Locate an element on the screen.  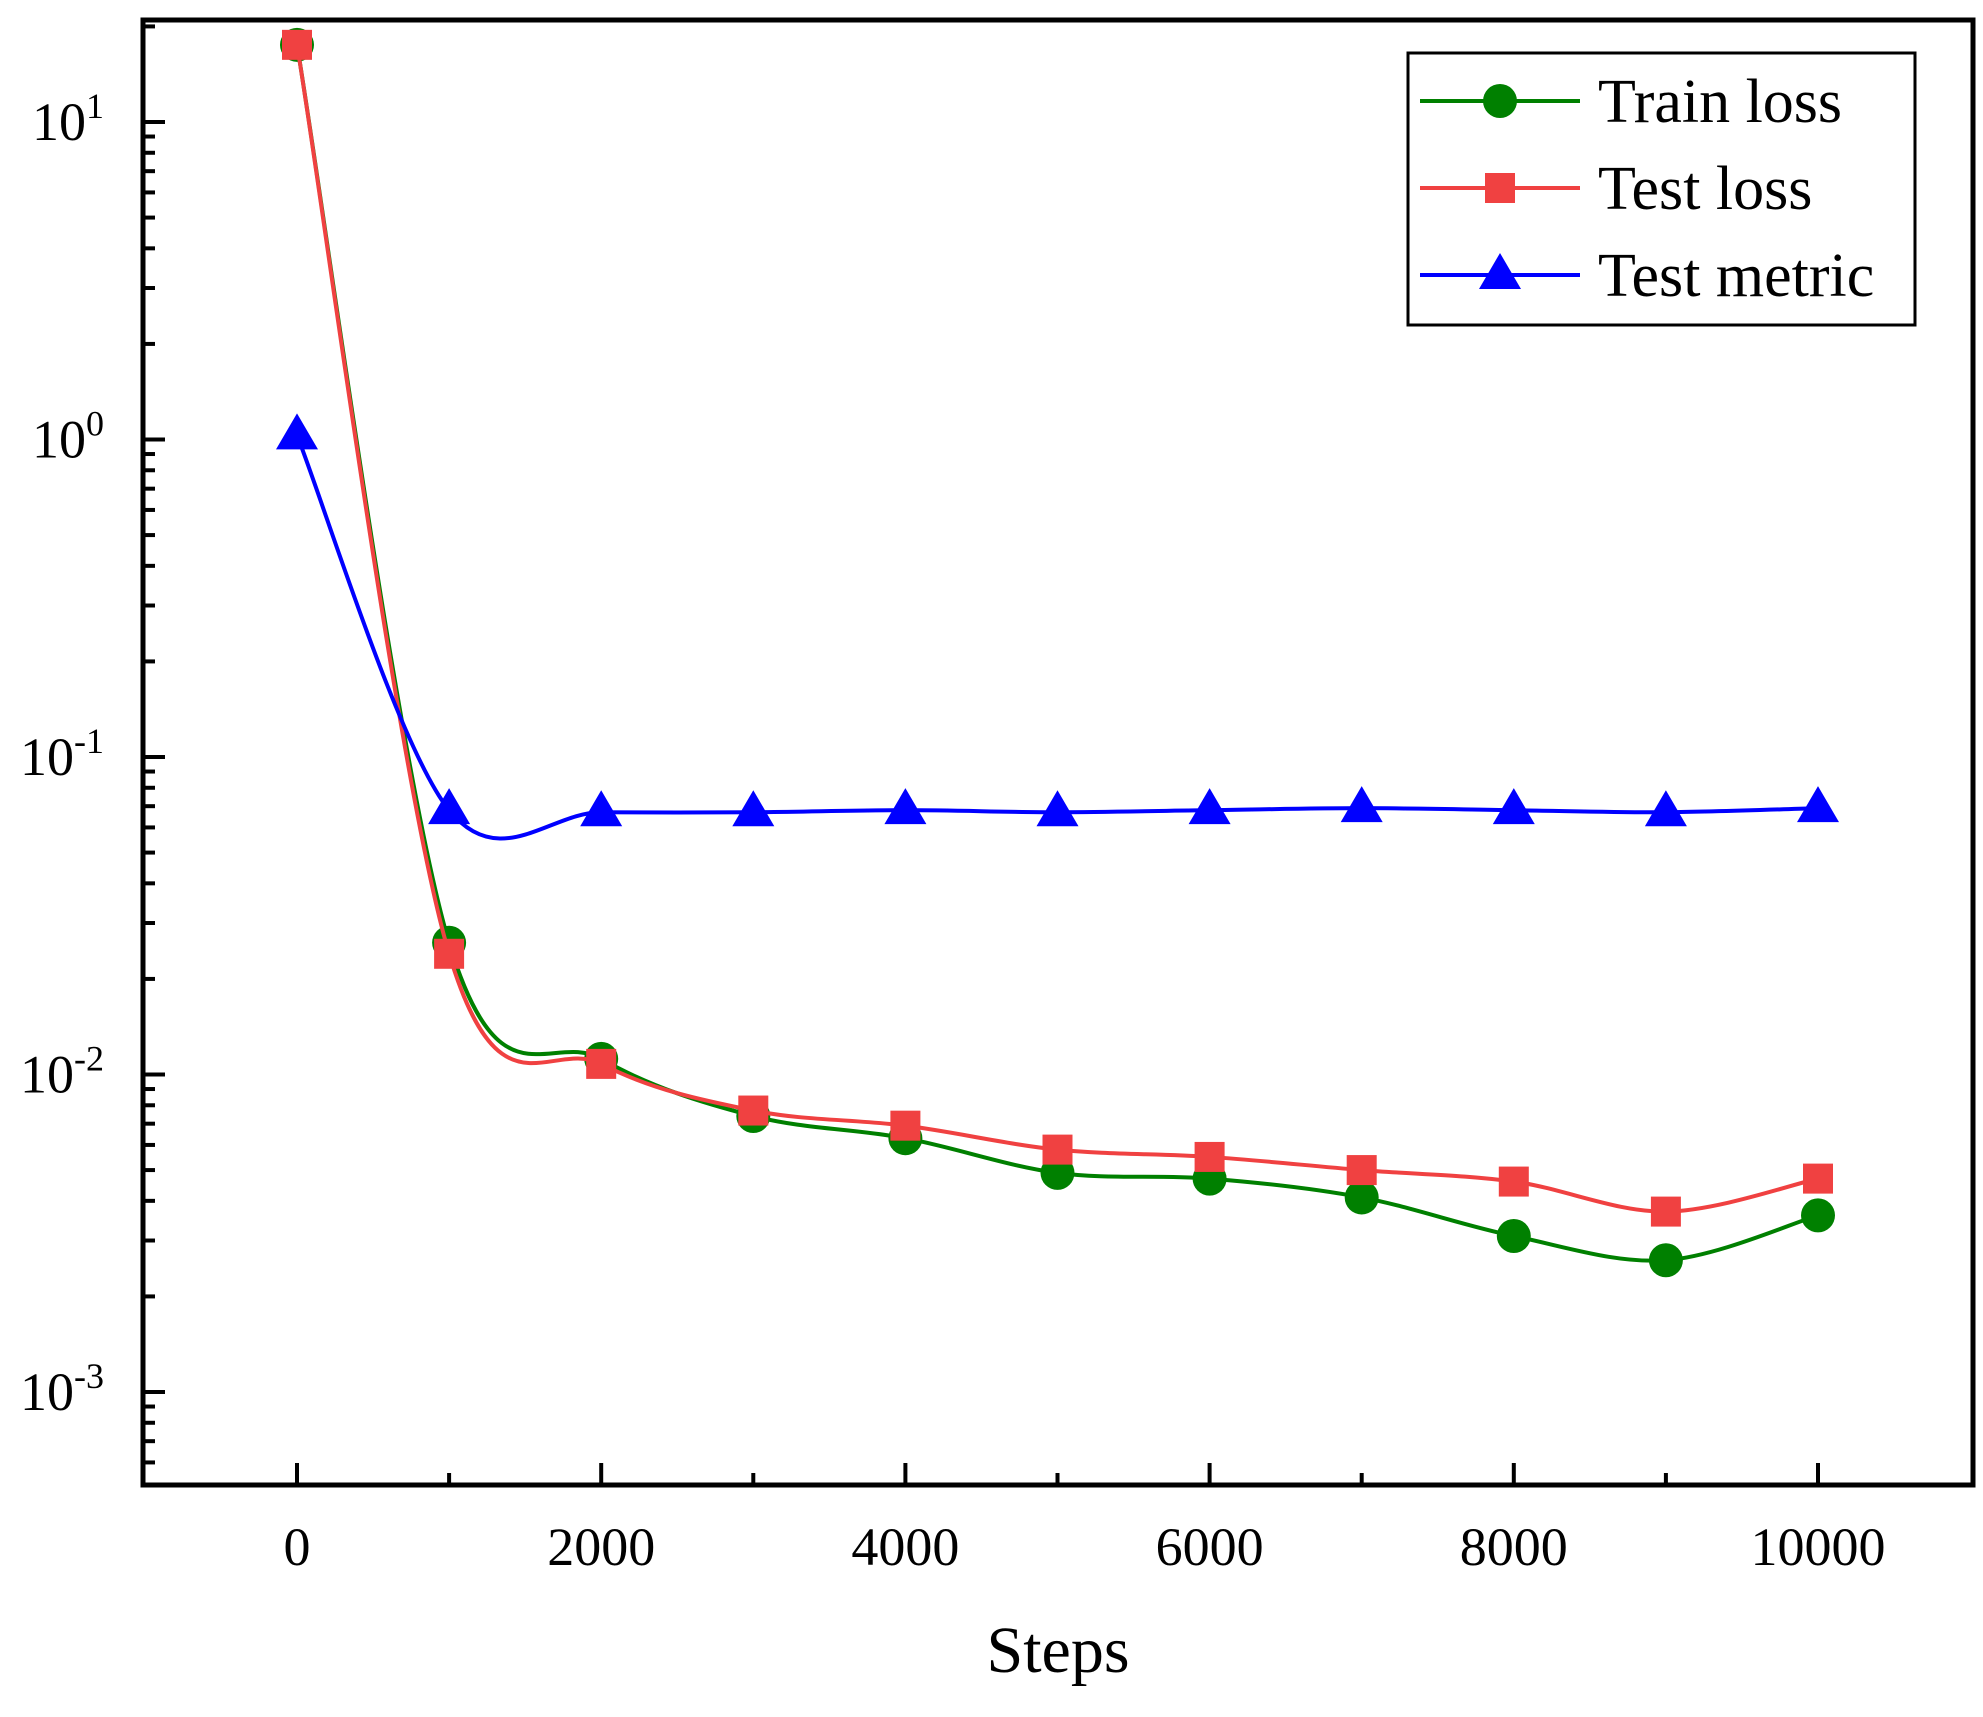
x-tick-label: 4000 is located at coordinates (905, 1547).